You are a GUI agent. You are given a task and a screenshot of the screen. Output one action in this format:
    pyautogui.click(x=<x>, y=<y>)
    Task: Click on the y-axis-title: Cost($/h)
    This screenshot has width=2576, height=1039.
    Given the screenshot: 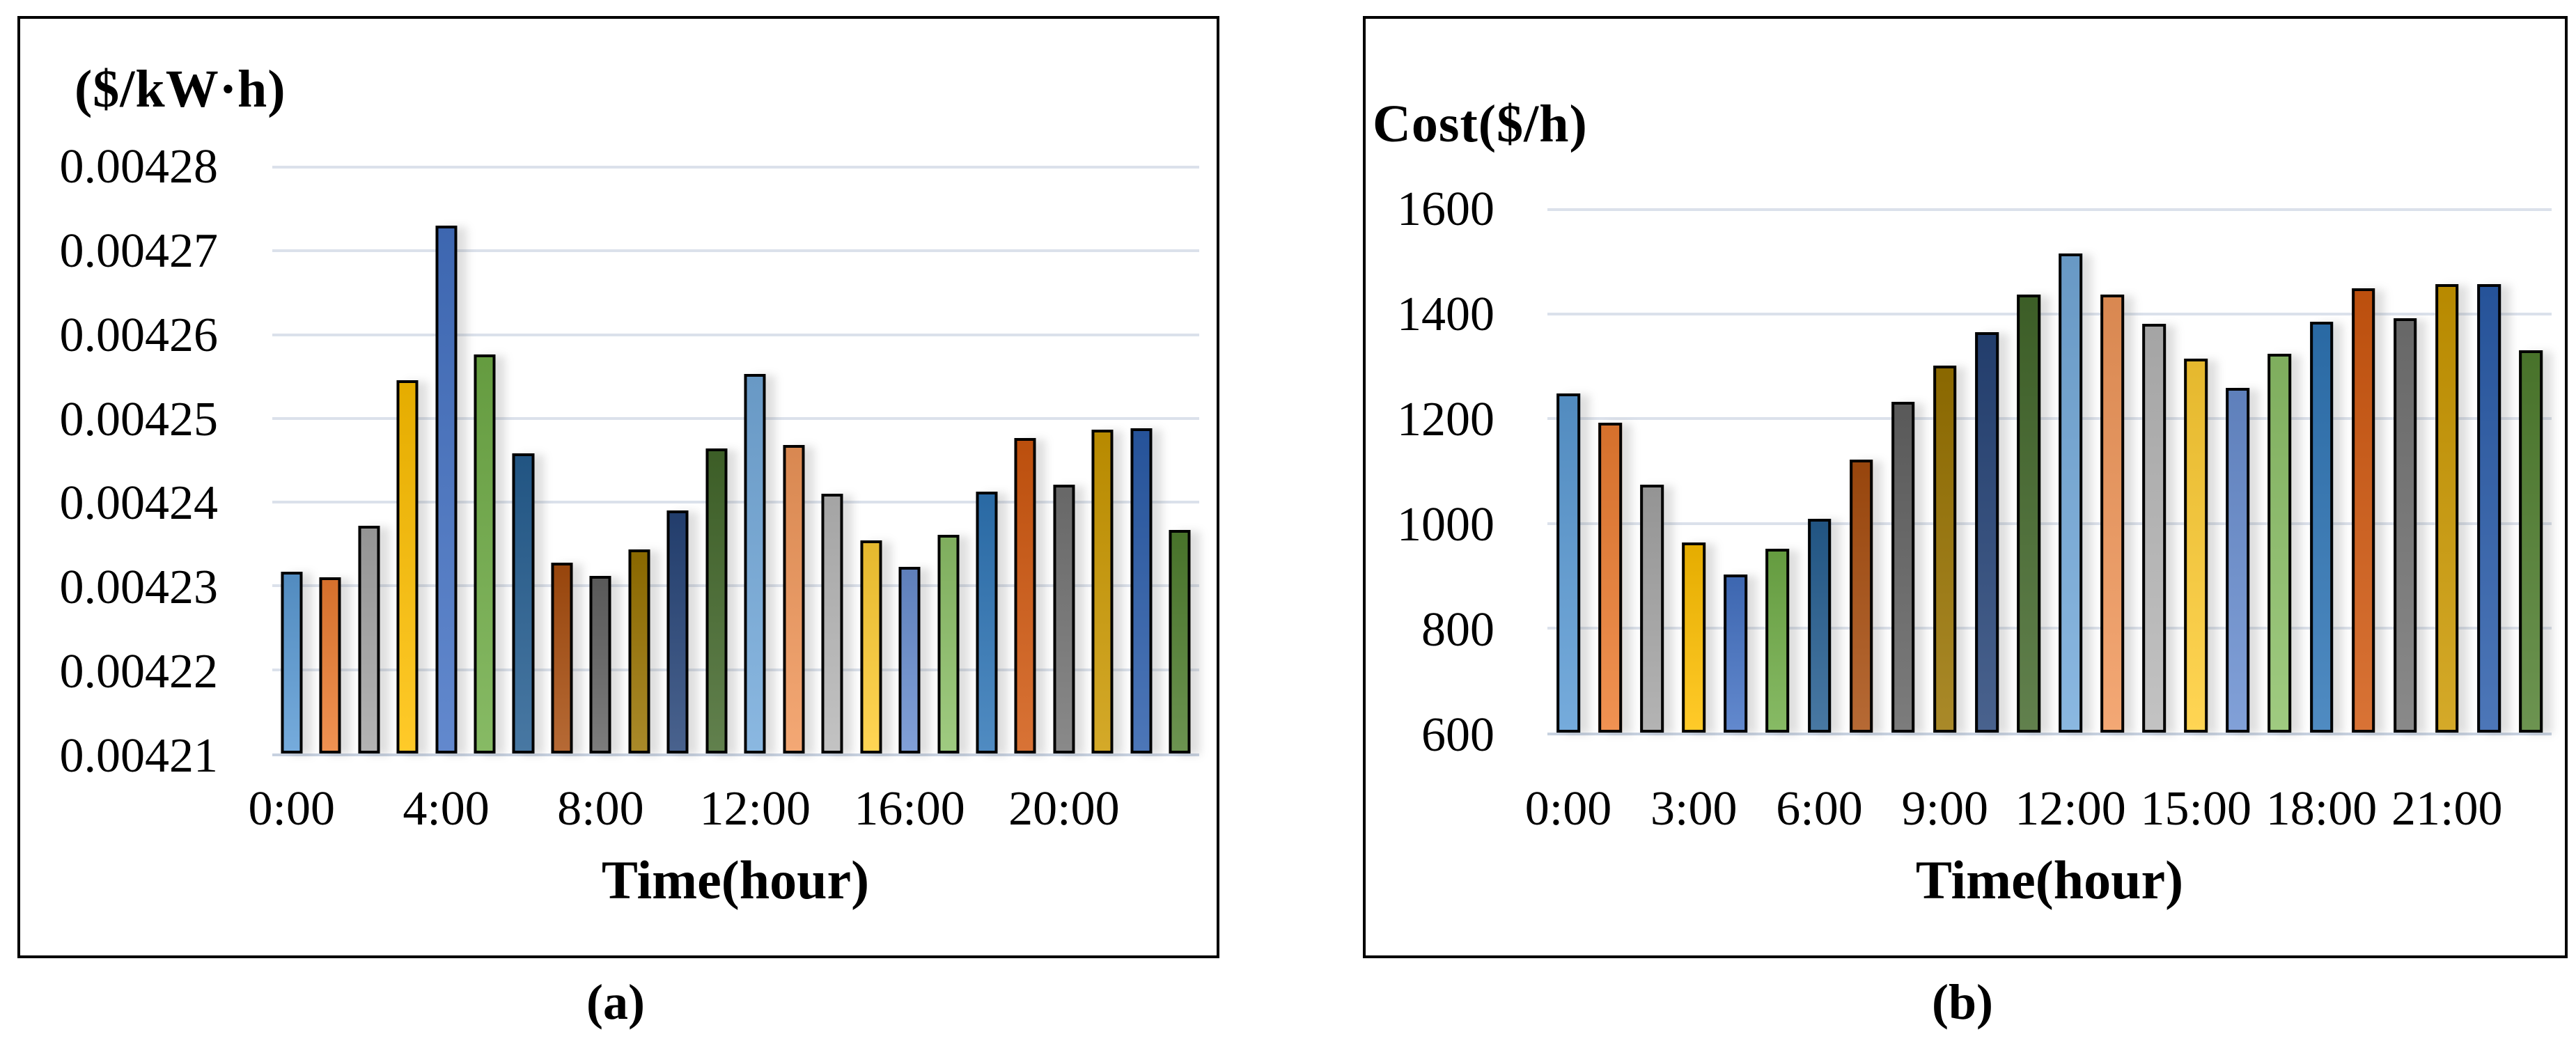 What is the action you would take?
    pyautogui.click(x=1481, y=124)
    